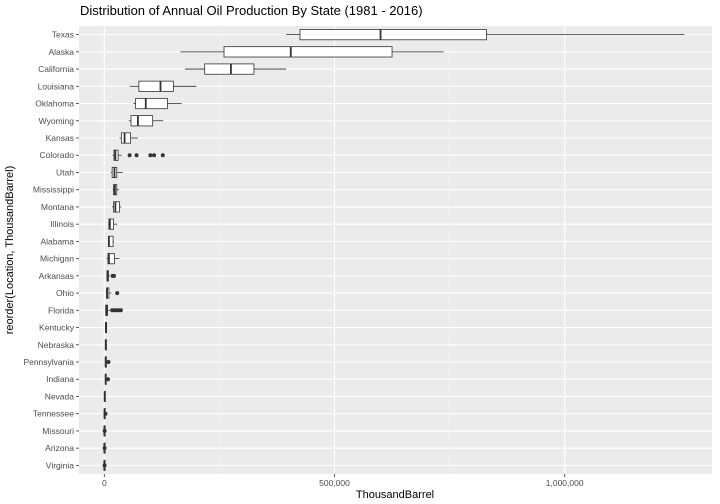 The width and height of the screenshot is (720, 504). What do you see at coordinates (61, 52) in the screenshot?
I see `y-tick-label: Alaska` at bounding box center [61, 52].